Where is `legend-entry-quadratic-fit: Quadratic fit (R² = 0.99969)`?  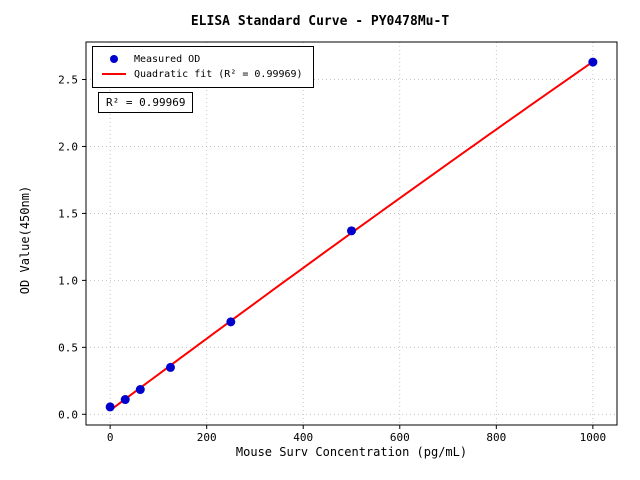 legend-entry-quadratic-fit: Quadratic fit (R² = 0.99969) is located at coordinates (202, 74).